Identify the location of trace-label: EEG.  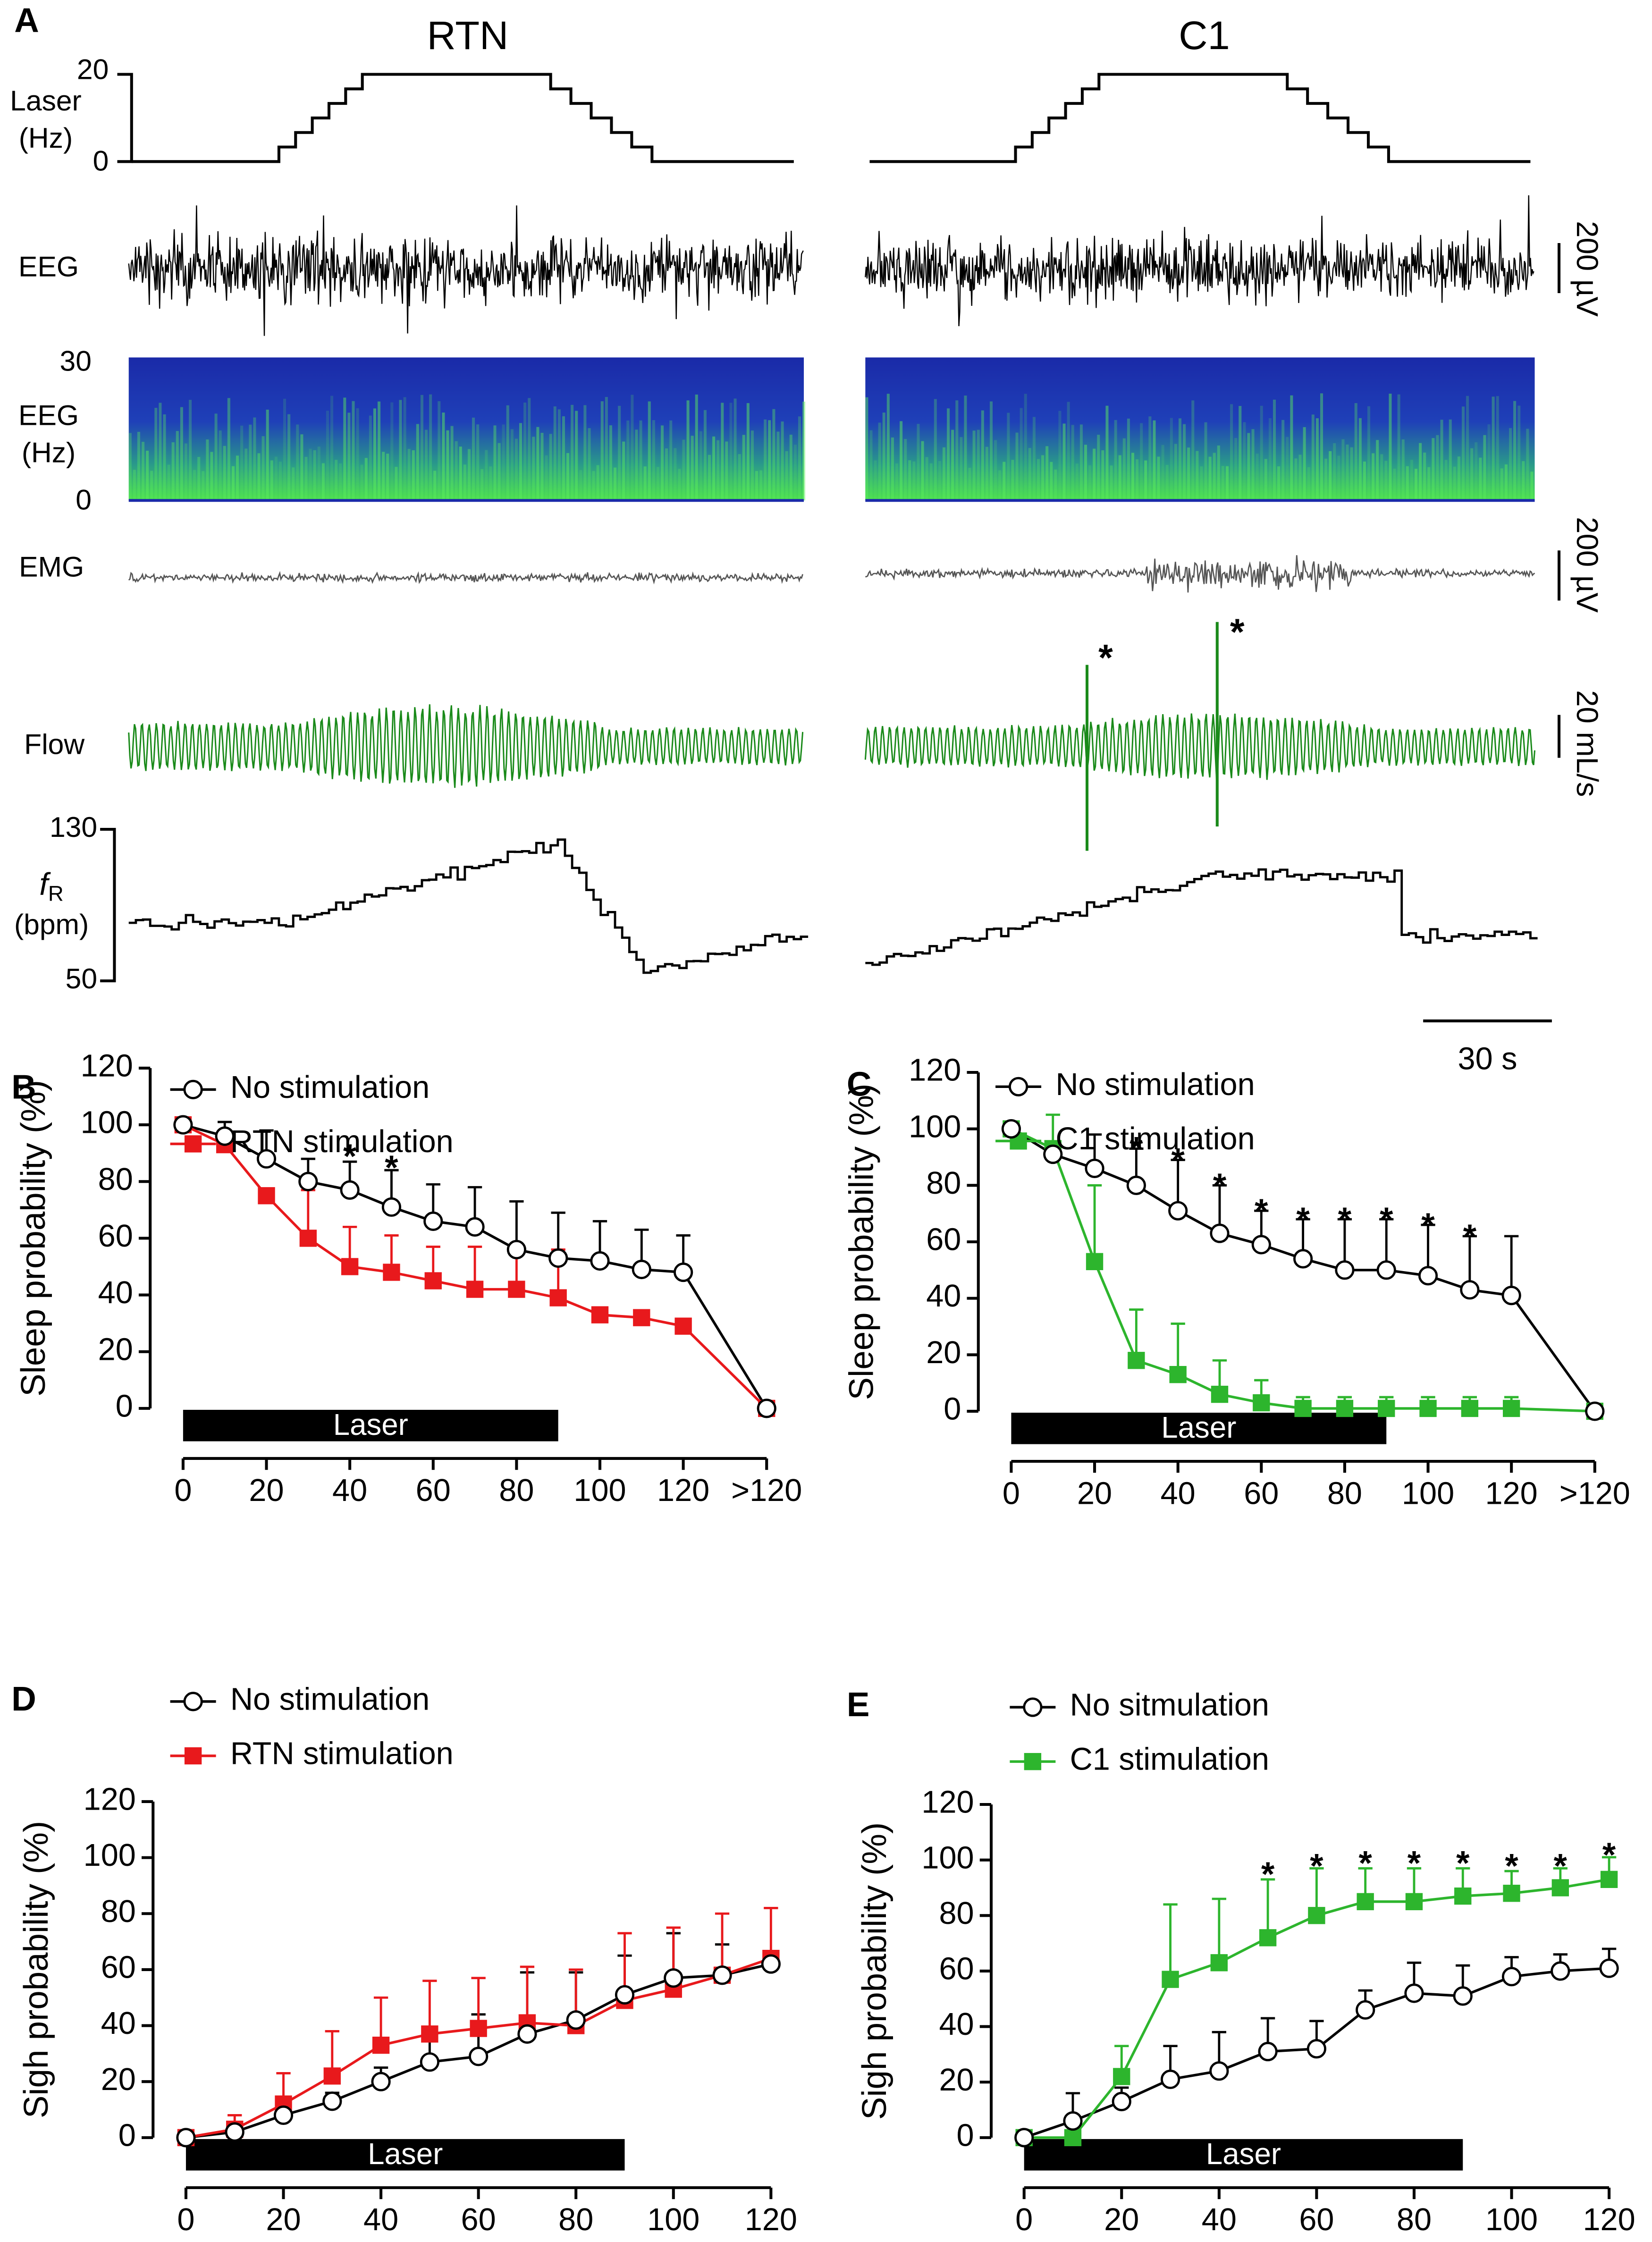
(48, 267).